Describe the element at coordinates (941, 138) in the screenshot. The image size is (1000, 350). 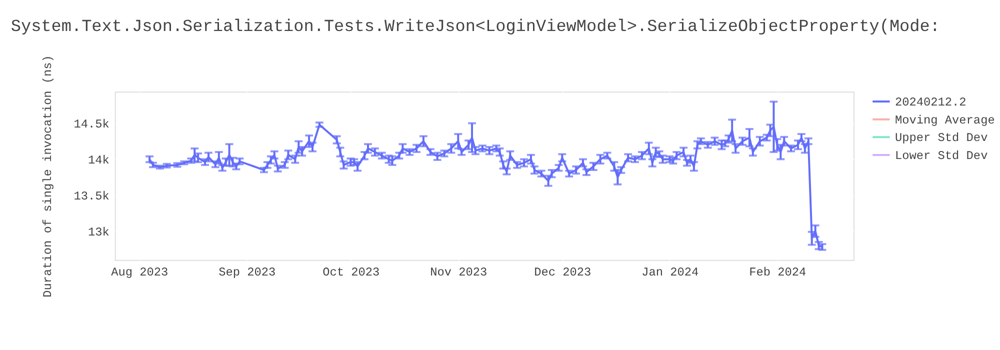
I see `legend-label: Upper Std Dev` at that location.